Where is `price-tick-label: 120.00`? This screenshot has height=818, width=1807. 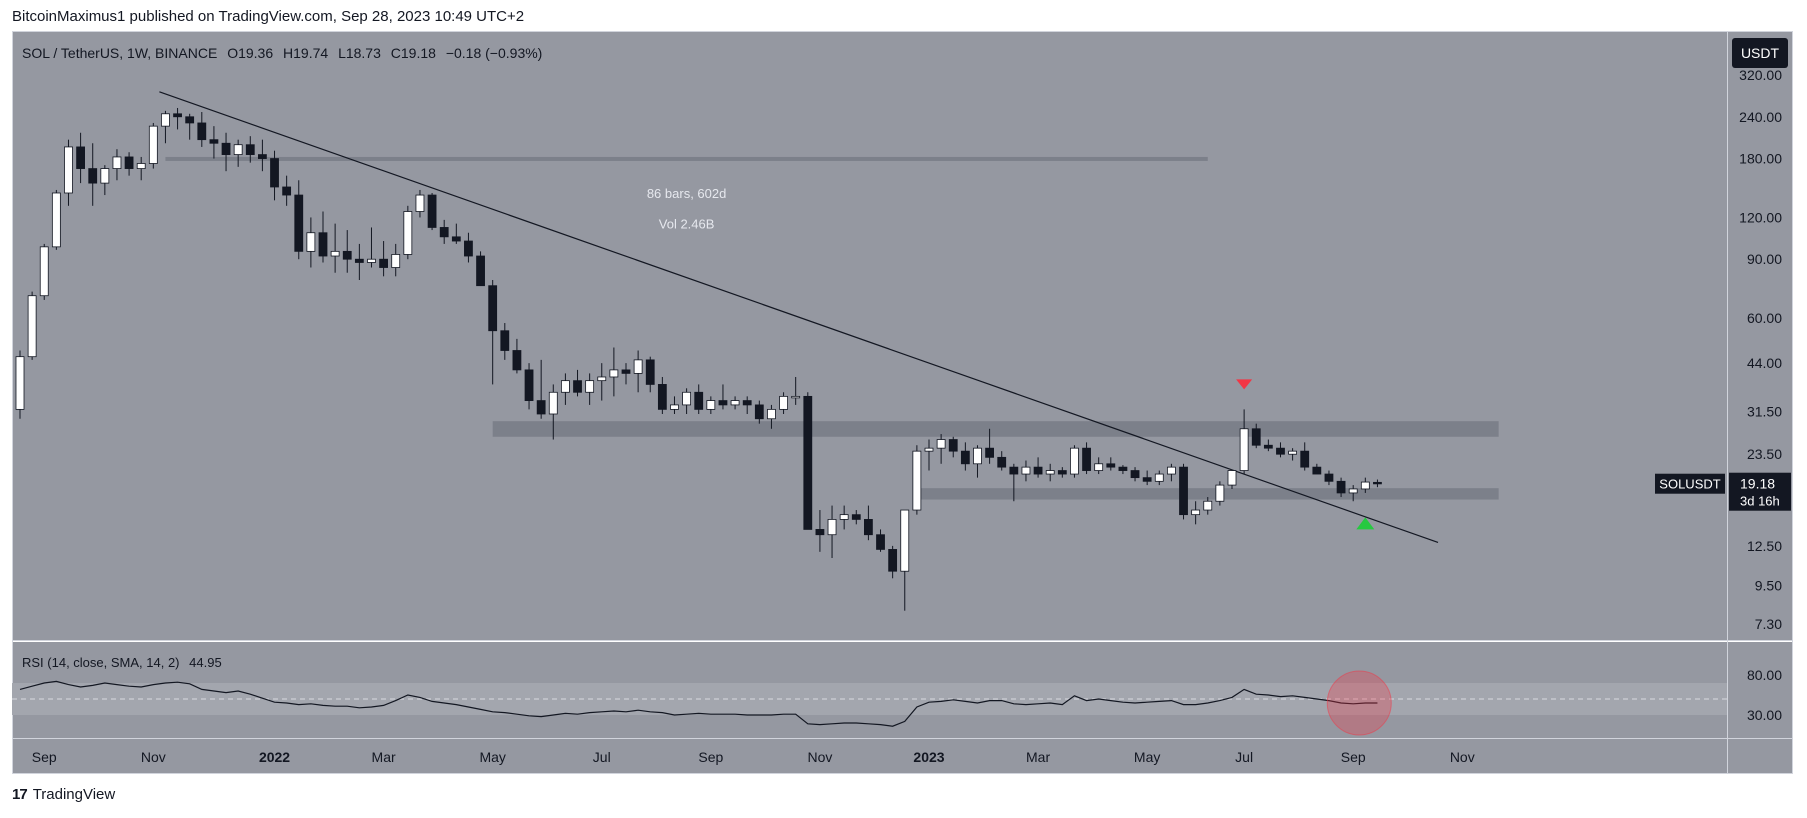
price-tick-label: 120.00 is located at coordinates (1760, 217).